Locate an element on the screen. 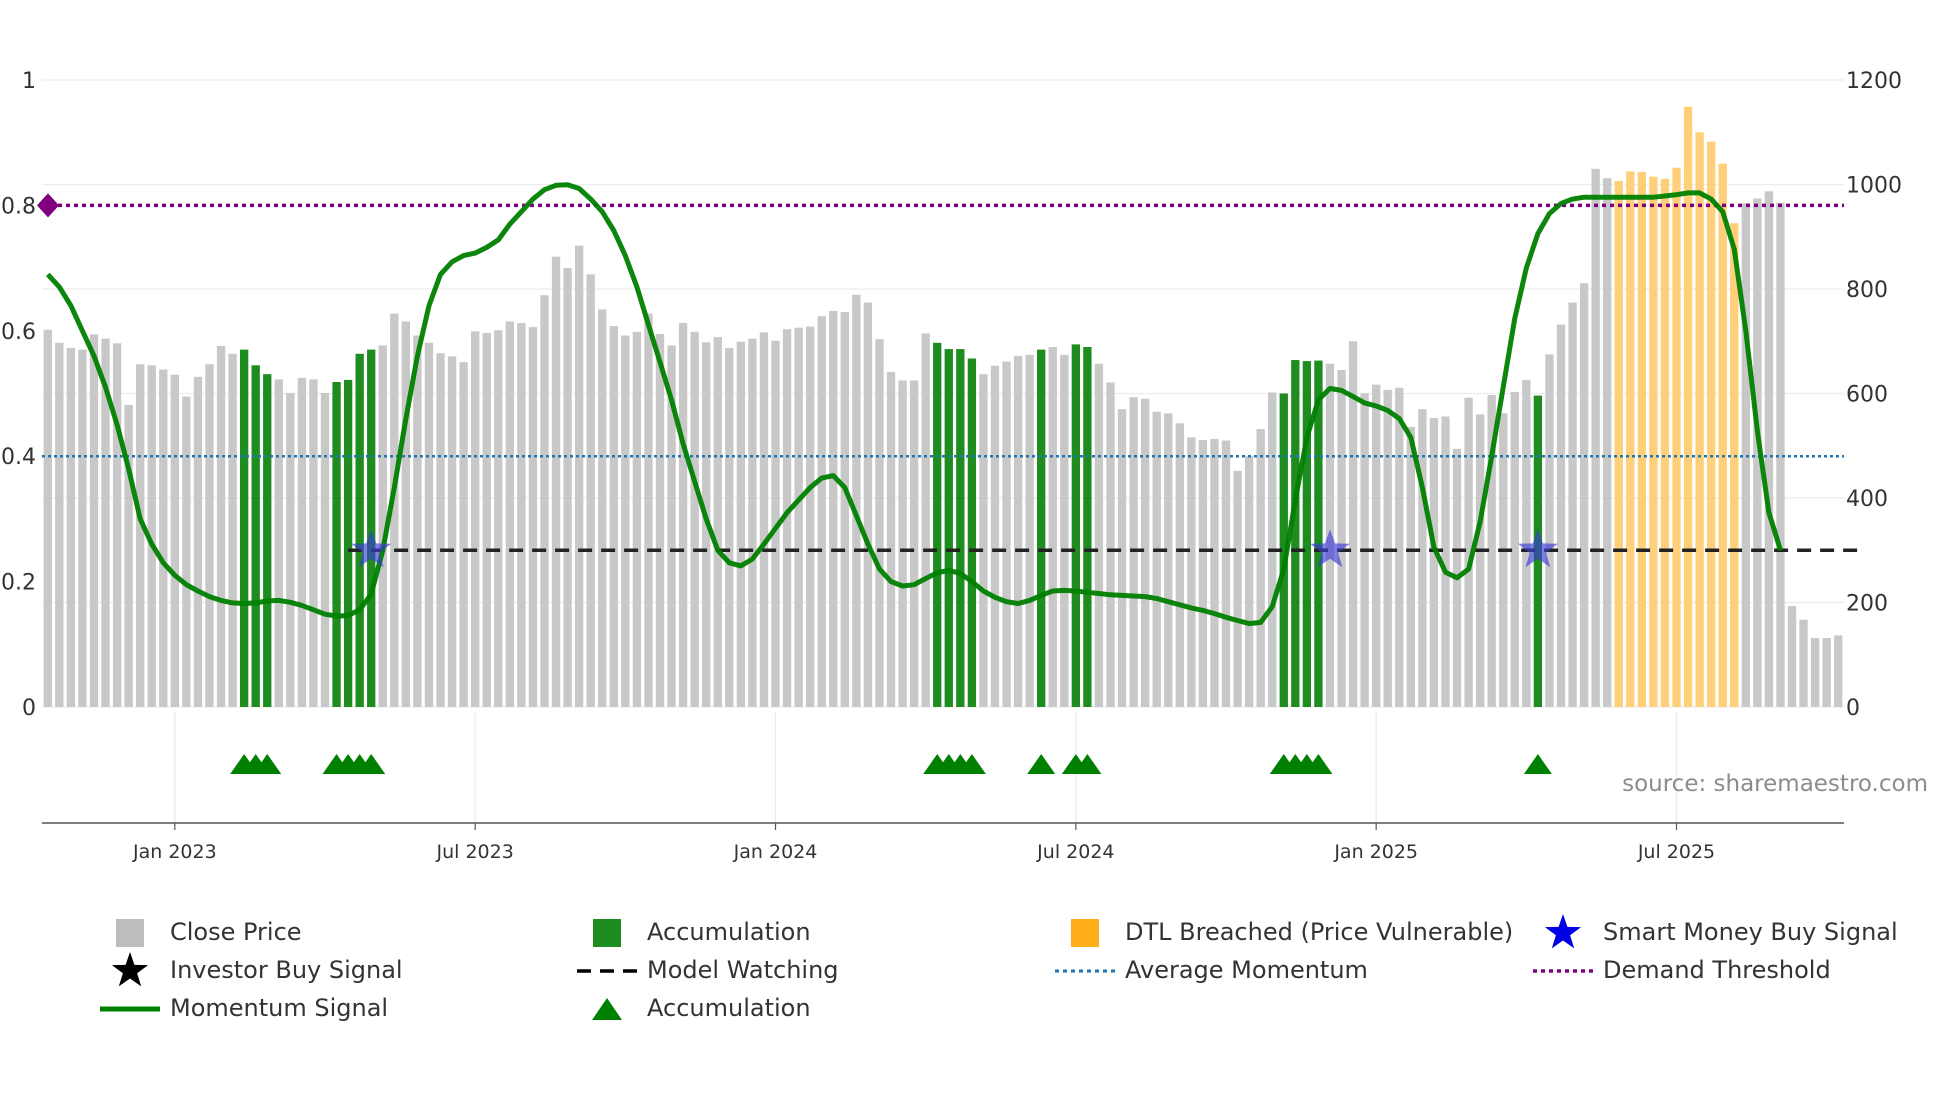  left-tick-label: 0 is located at coordinates (29, 708).